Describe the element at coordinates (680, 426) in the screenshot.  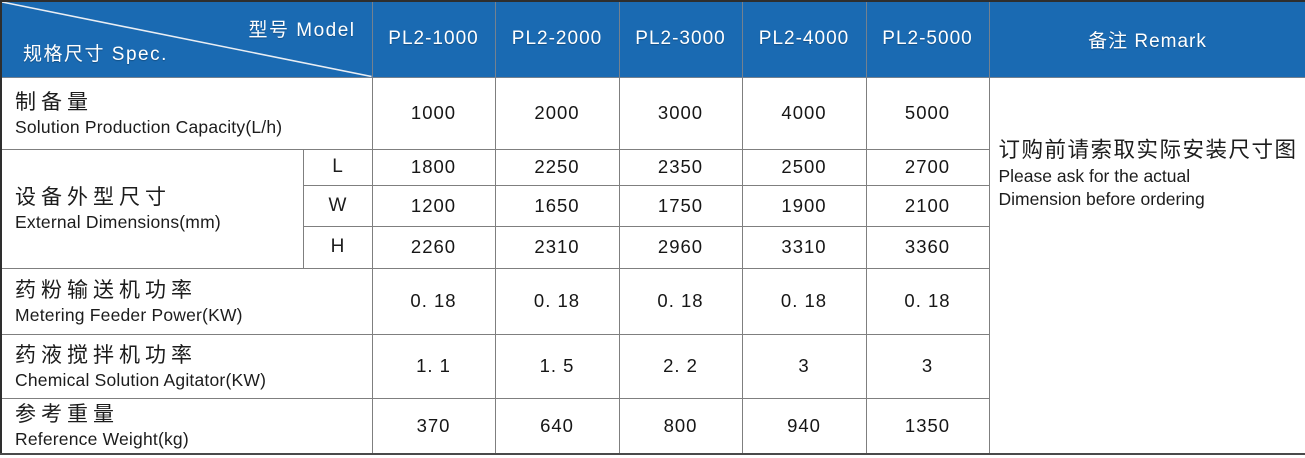
I see `weight-value: 800` at that location.